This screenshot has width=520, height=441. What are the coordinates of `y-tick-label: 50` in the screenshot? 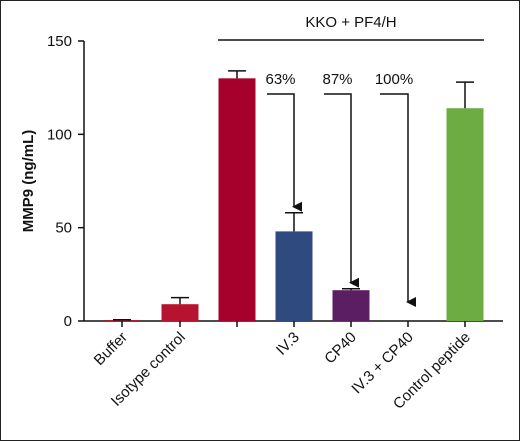 It's located at (63, 228).